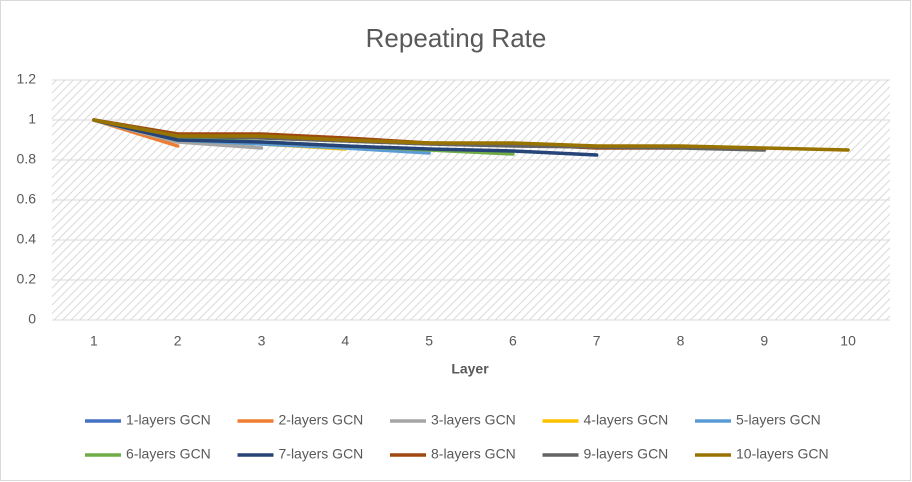 This screenshot has height=482, width=912. What do you see at coordinates (27, 239) in the screenshot?
I see `y-tick-label: 0.4` at bounding box center [27, 239].